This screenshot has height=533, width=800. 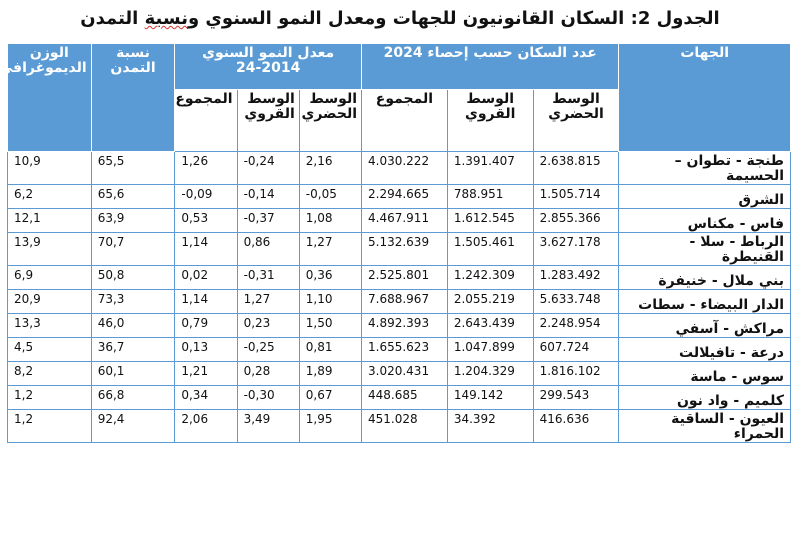 I want to click on cell-gr-total: 1,14, so click(x=206, y=249).